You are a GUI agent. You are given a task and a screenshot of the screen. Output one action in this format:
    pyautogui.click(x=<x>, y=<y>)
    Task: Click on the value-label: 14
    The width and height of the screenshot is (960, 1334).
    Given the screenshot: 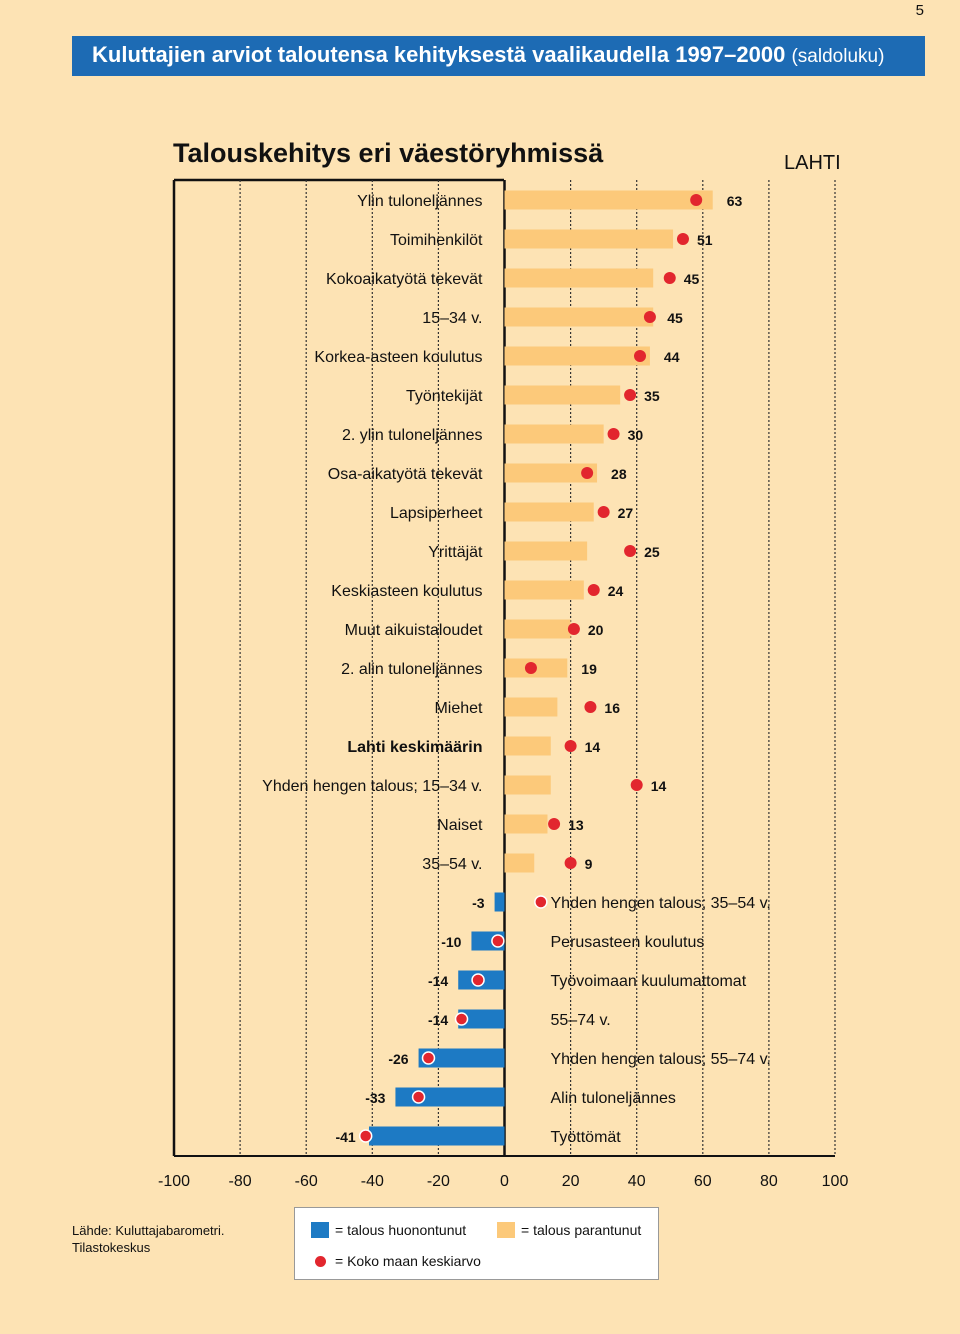 What is the action you would take?
    pyautogui.click(x=659, y=786)
    